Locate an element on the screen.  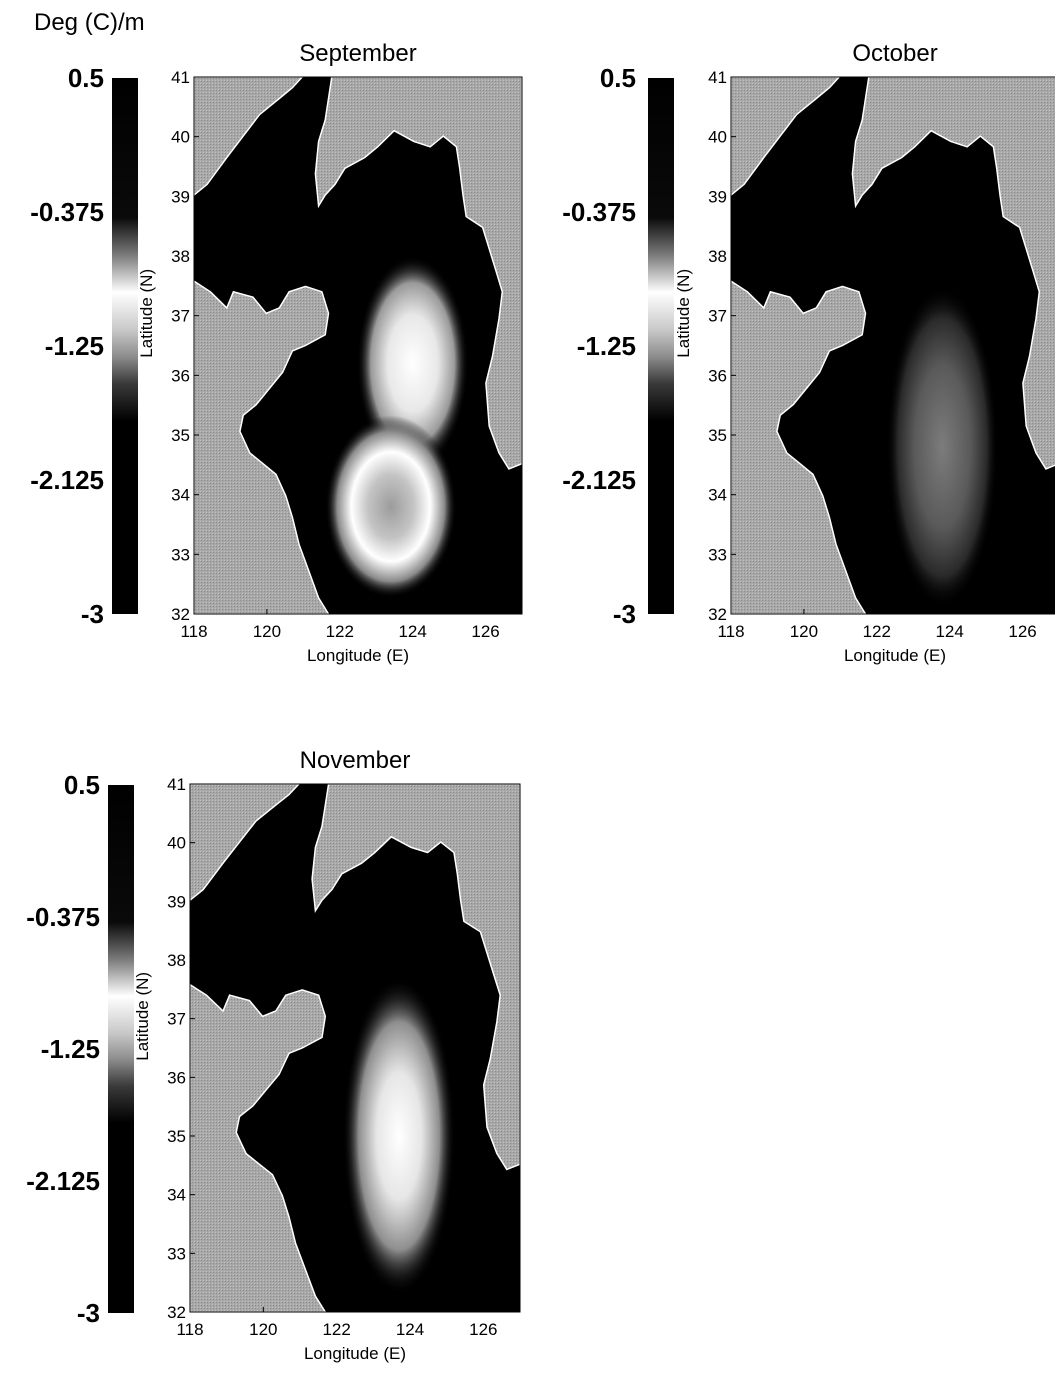
panel-title: September is located at coordinates (357, 53).